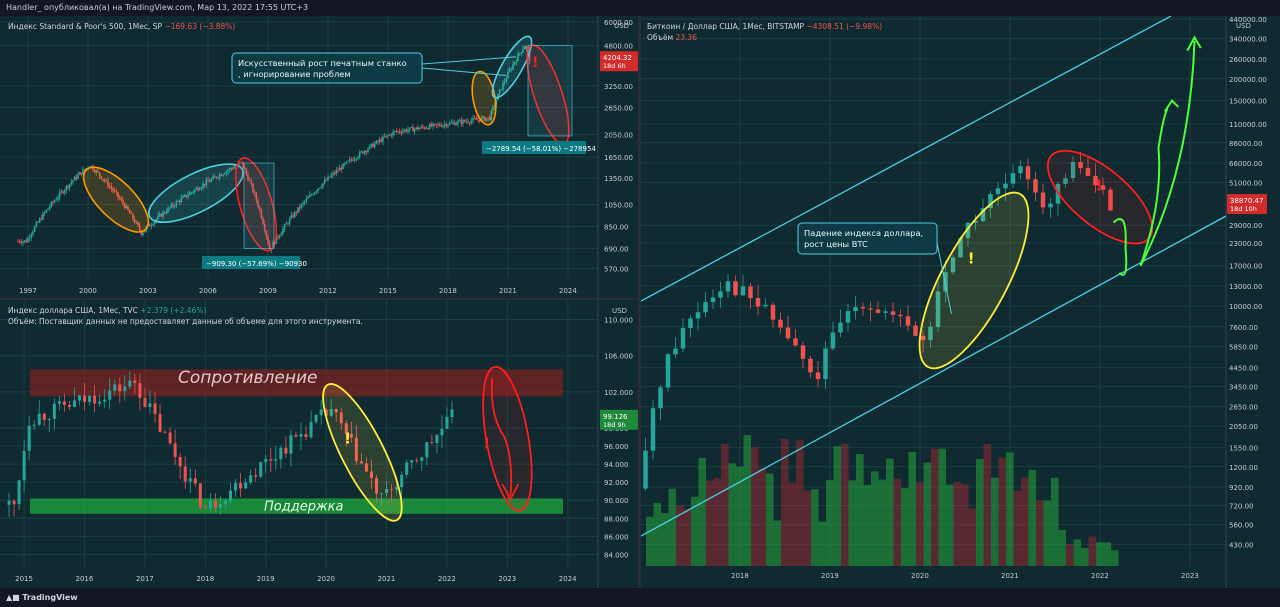 The image size is (1280, 607). Describe the element at coordinates (974, 280) in the screenshot. I see `btc-yellow-ellipse` at that location.